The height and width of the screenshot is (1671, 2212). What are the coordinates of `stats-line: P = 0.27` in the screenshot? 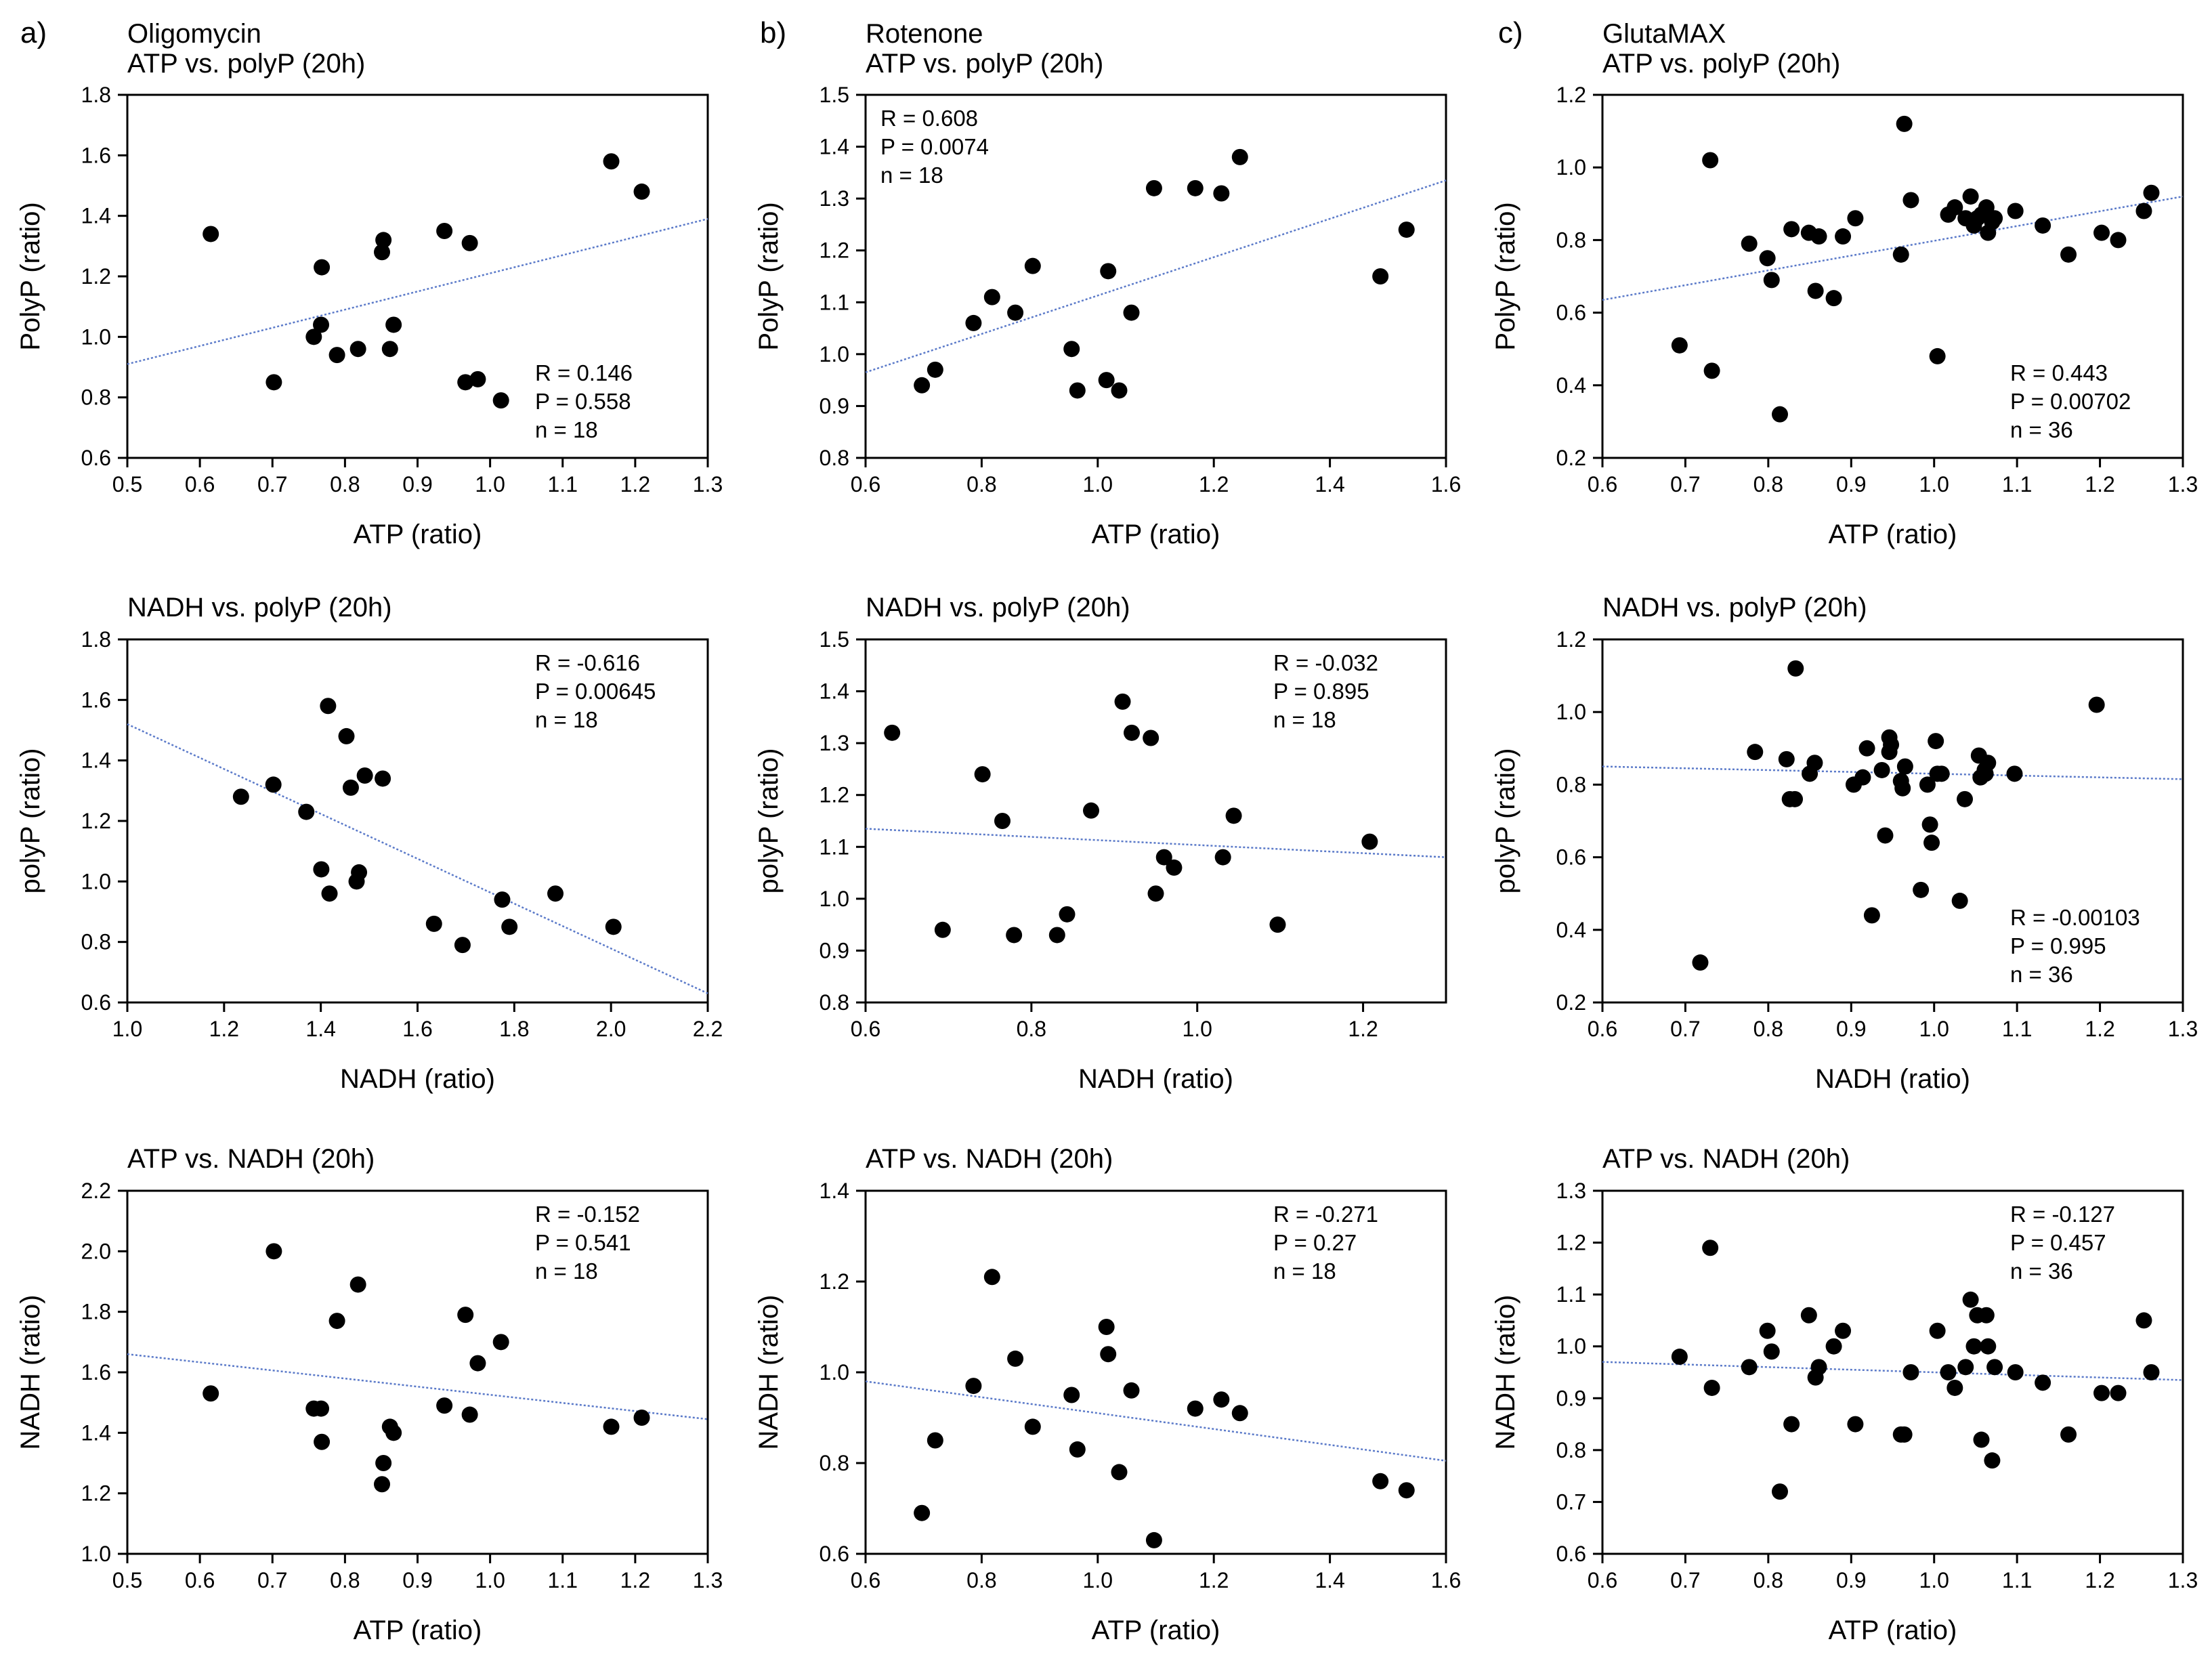 It's located at (1315, 1242).